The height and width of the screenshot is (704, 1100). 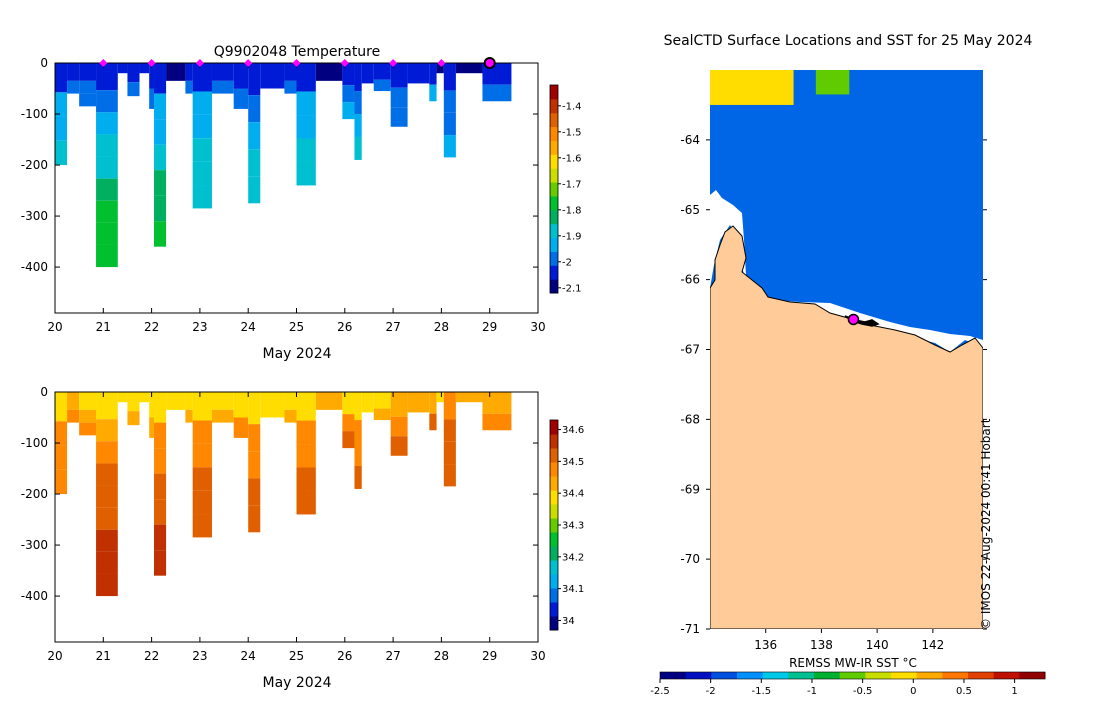 I want to click on x-tick-label: 23, so click(x=199, y=327).